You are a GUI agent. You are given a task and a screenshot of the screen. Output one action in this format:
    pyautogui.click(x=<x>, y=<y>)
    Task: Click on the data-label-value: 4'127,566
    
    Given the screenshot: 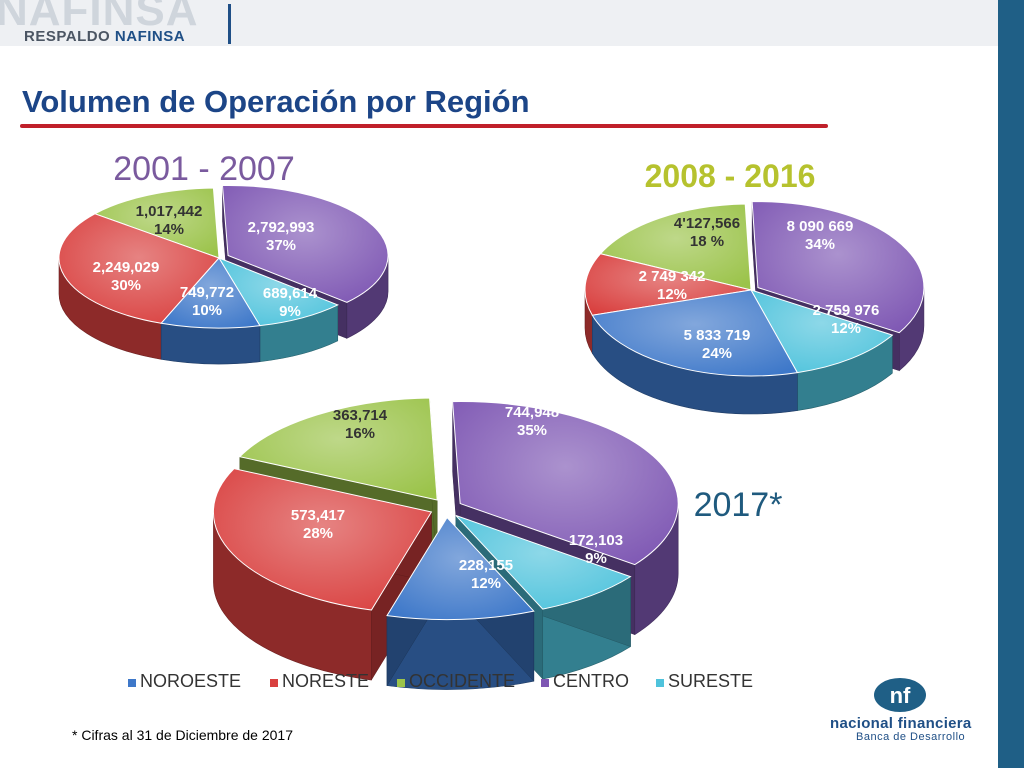 What is the action you would take?
    pyautogui.click(x=707, y=223)
    